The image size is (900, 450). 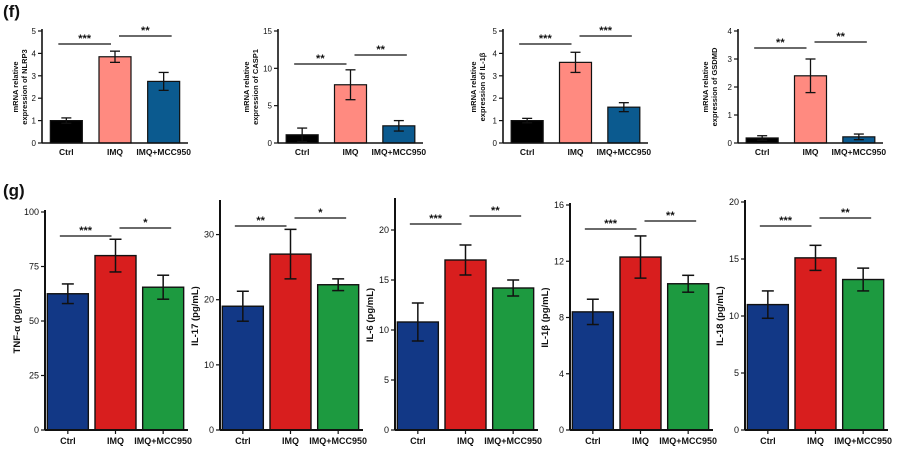 I want to click on y-tick-label: 100, so click(x=31, y=212).